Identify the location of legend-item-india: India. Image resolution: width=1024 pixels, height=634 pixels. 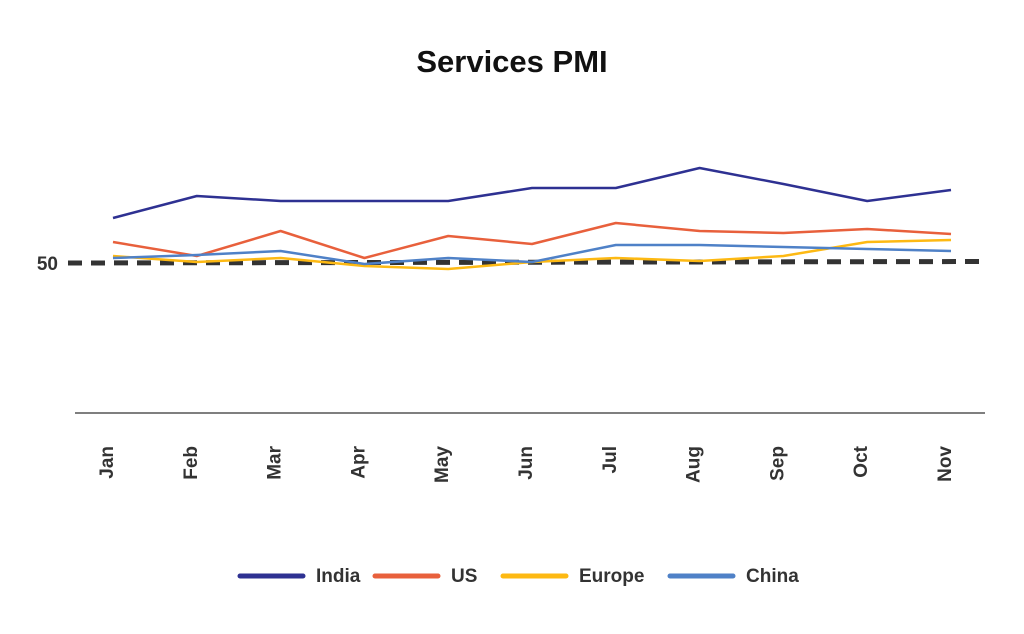
(299, 576).